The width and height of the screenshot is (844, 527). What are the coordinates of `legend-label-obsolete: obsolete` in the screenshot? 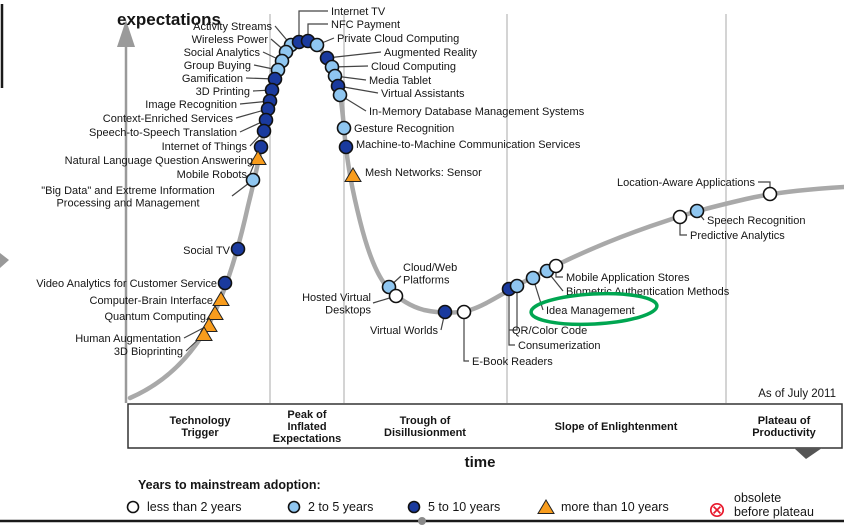 It's located at (757, 498).